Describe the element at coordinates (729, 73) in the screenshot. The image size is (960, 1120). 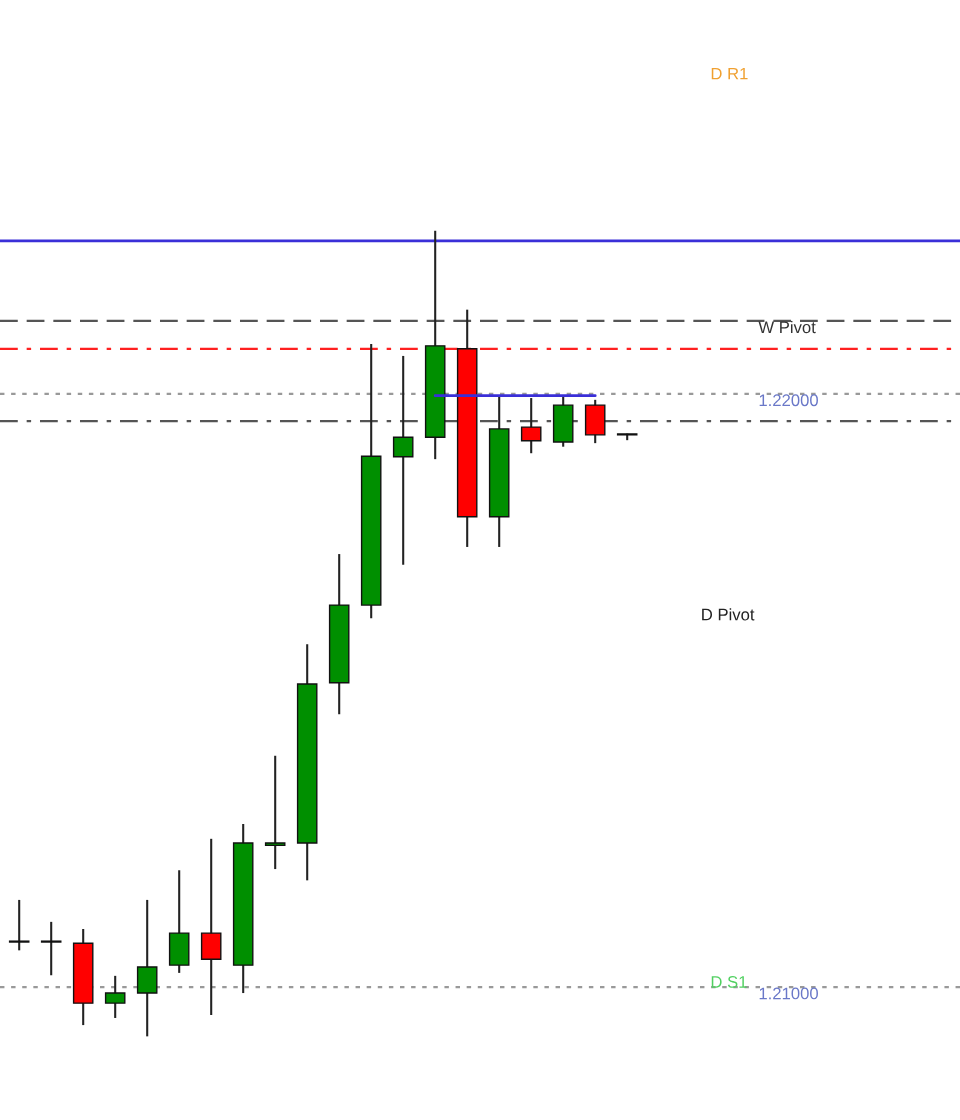
I see `text: D R1` at that location.